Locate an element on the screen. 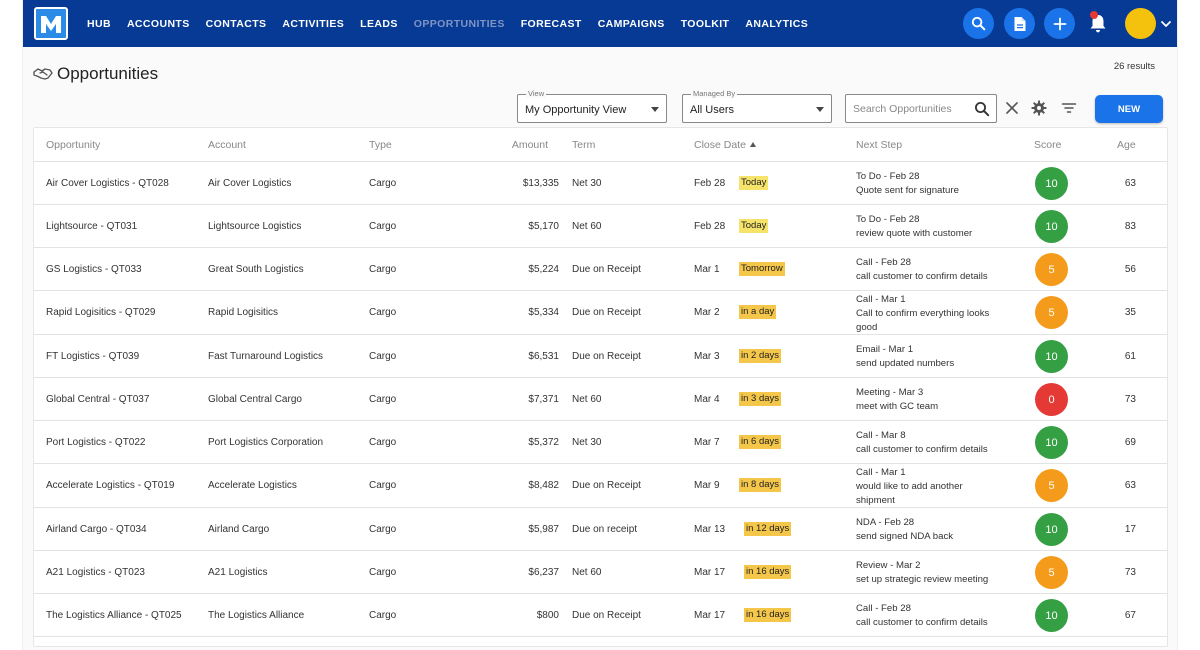 This screenshot has width=1200, height=650. account-link: Global Central Cargo is located at coordinates (255, 399).